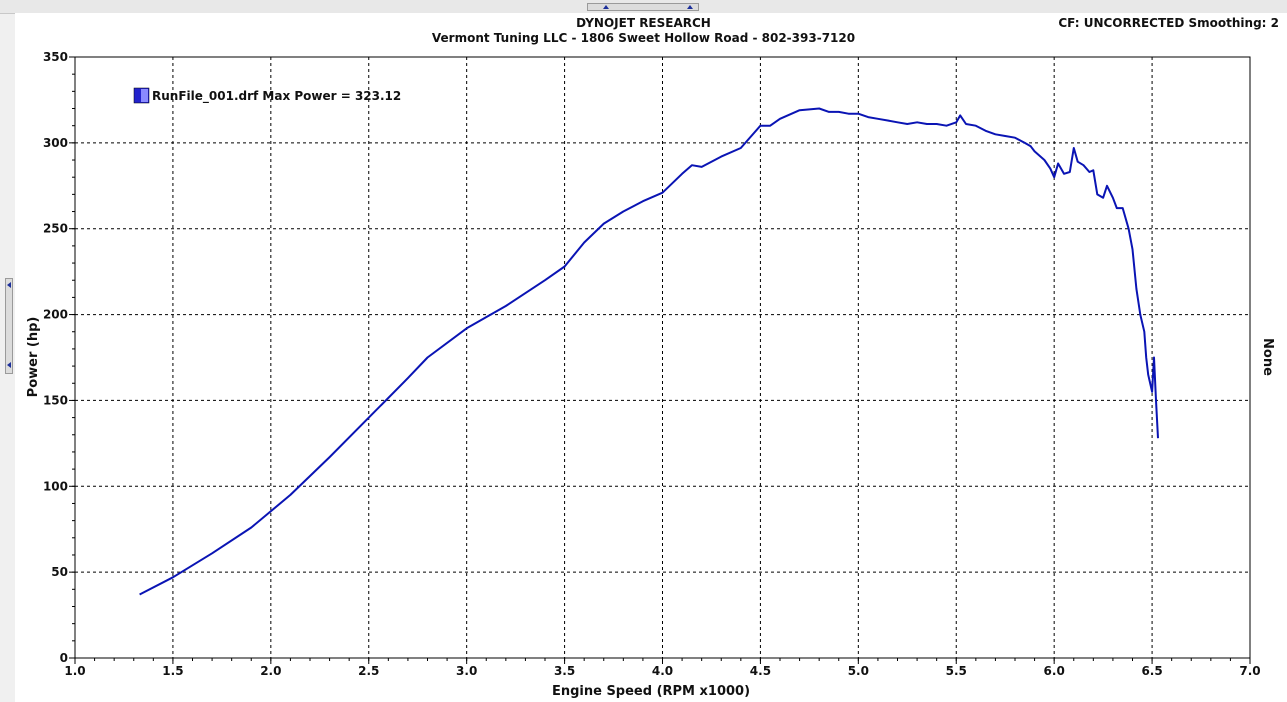 Image resolution: width=1287 pixels, height=702 pixels. Describe the element at coordinates (564, 671) in the screenshot. I see `x-tick-label: 3.5` at that location.